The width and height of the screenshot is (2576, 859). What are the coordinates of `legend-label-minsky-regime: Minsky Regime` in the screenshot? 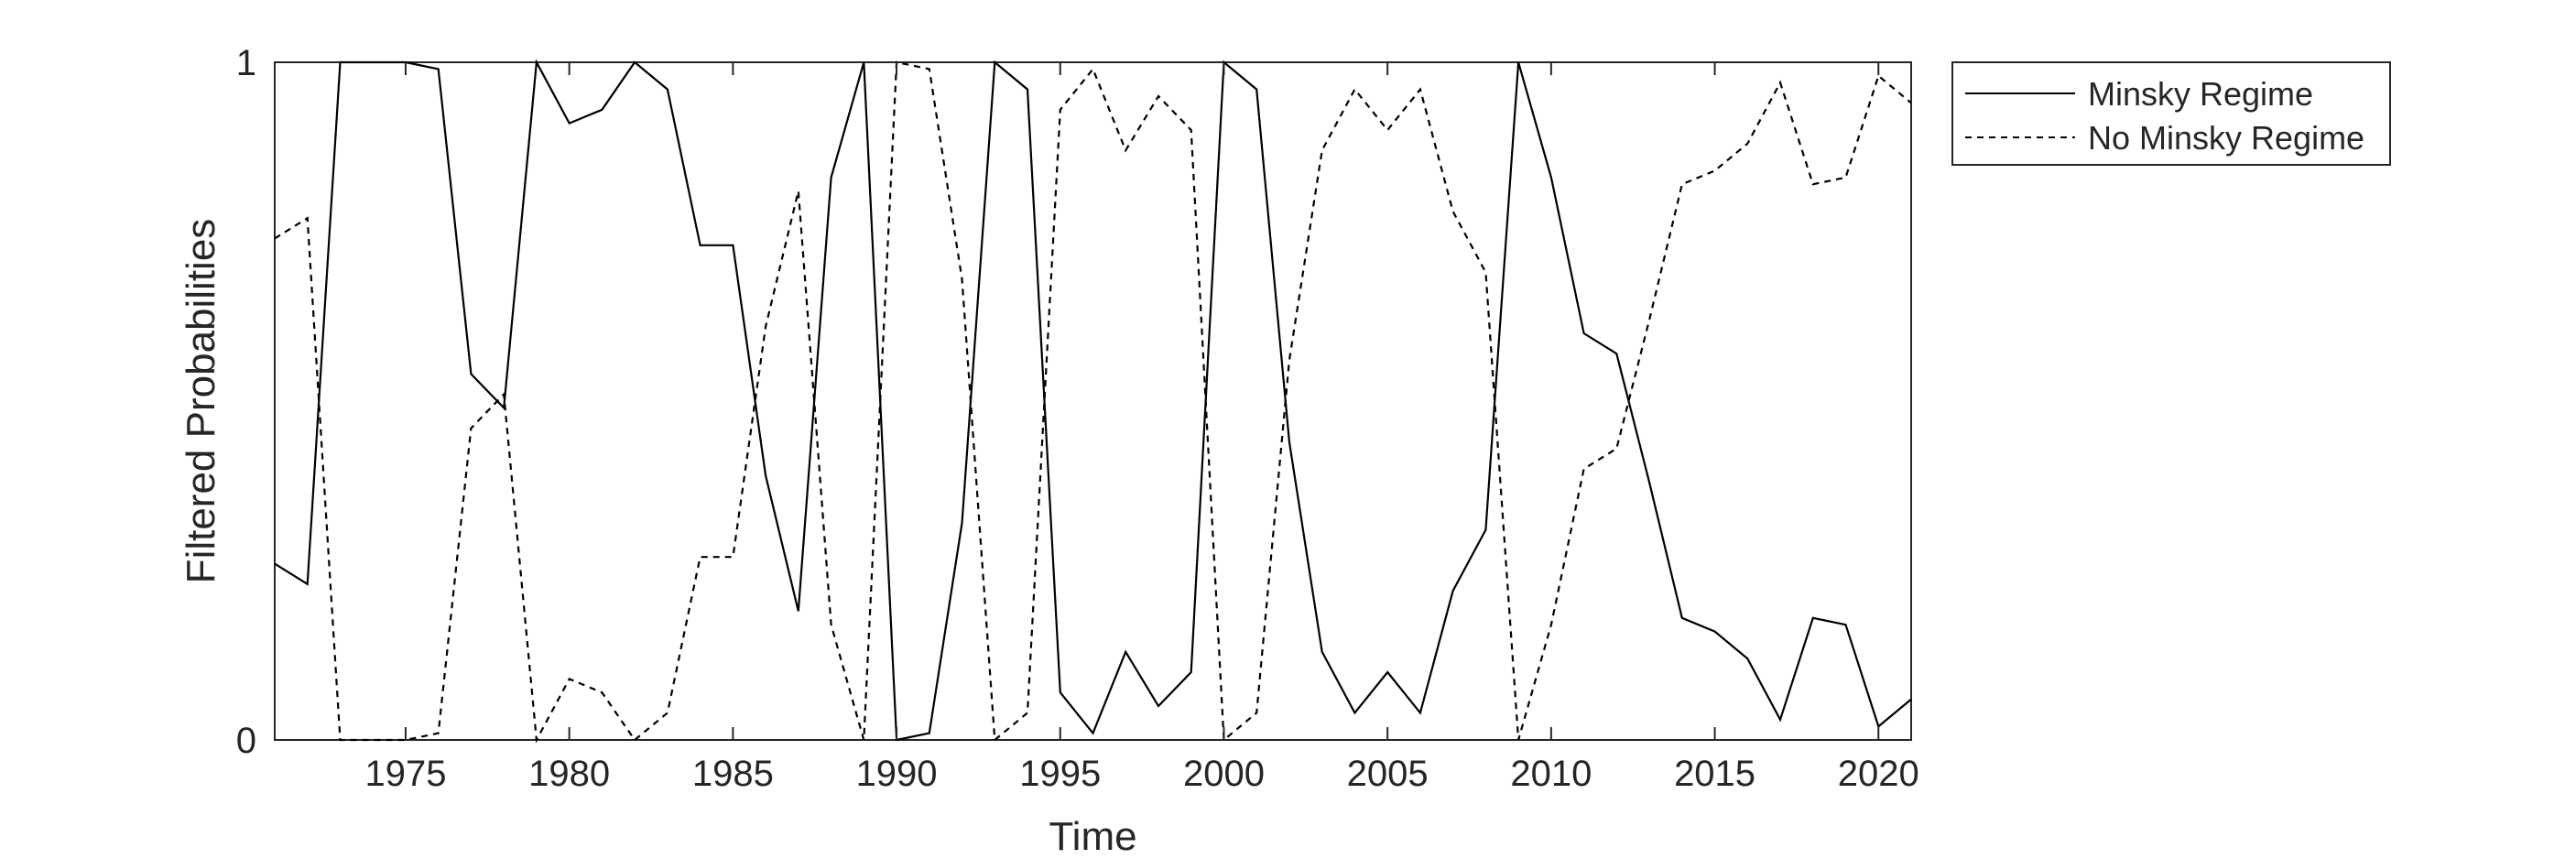 It's located at (2200, 94).